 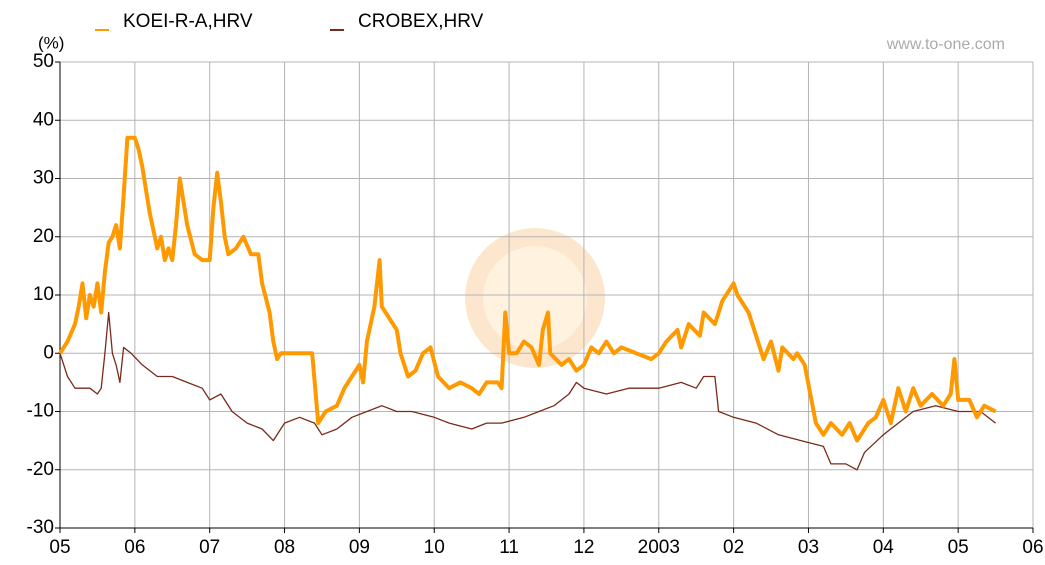 What do you see at coordinates (659, 547) in the screenshot?
I see `x-tick-label: 2003` at bounding box center [659, 547].